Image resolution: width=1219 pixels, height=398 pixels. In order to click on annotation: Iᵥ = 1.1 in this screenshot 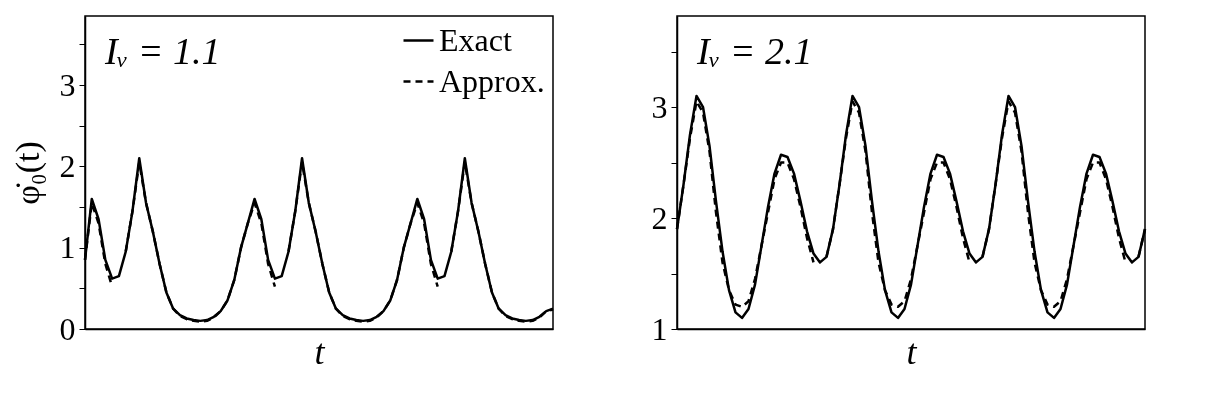, I will do `click(162, 51)`.